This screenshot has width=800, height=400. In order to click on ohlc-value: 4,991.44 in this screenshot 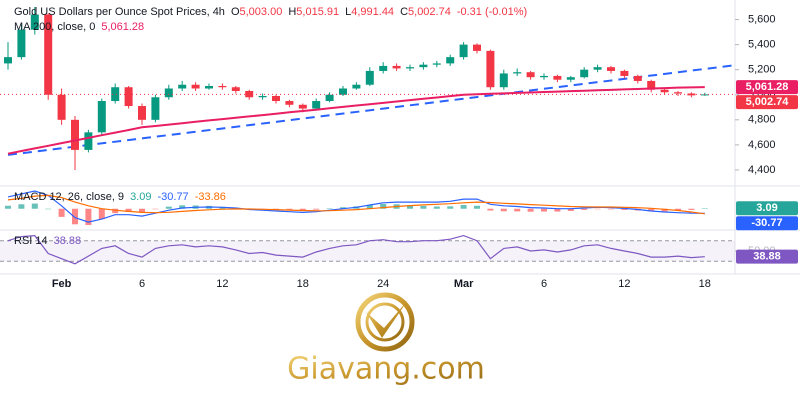, I will do `click(372, 12)`.